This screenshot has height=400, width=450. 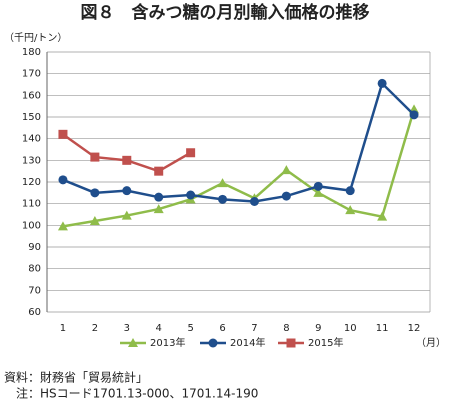 I want to click on x-tick-label: 2, so click(x=95, y=328).